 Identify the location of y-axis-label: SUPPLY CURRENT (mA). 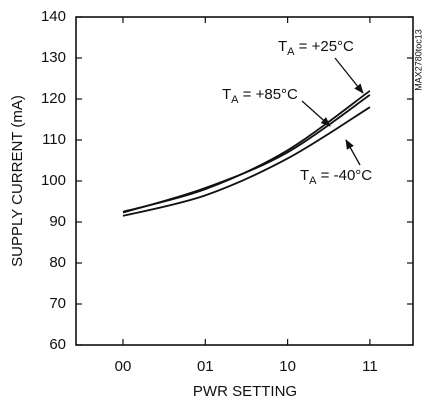
(17, 181).